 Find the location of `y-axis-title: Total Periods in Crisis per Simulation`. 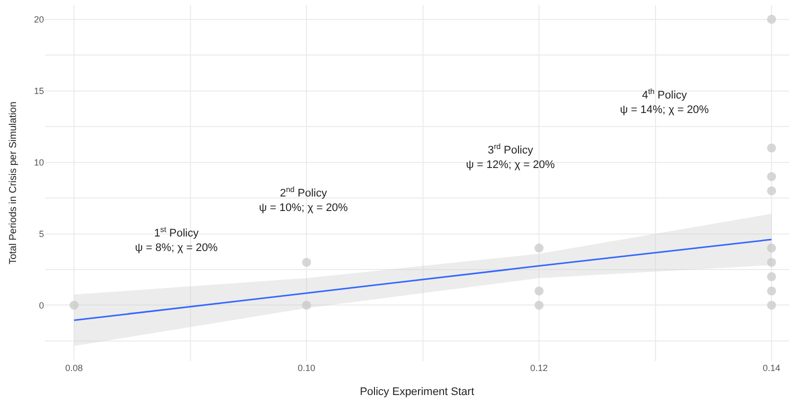

y-axis-title: Total Periods in Crisis per Simulation is located at coordinates (13, 183).